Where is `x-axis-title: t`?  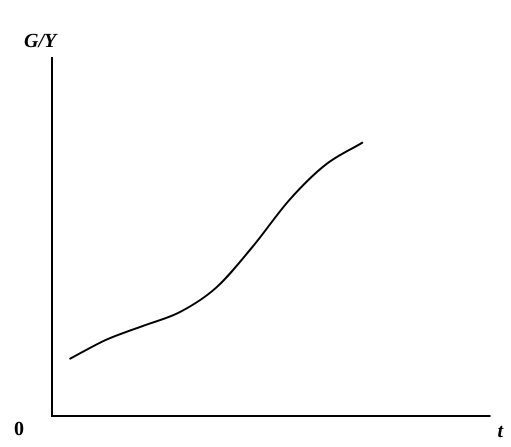
x-axis-title: t is located at coordinates (500, 431).